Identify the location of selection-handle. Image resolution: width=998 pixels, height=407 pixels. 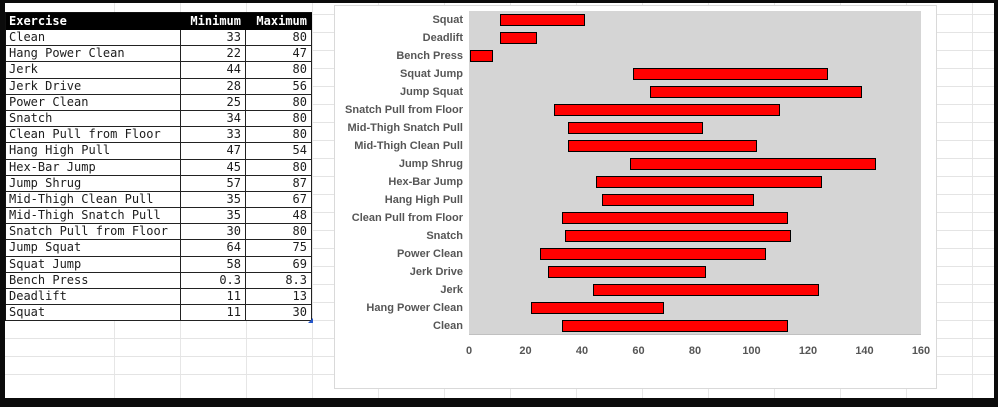
(310, 321).